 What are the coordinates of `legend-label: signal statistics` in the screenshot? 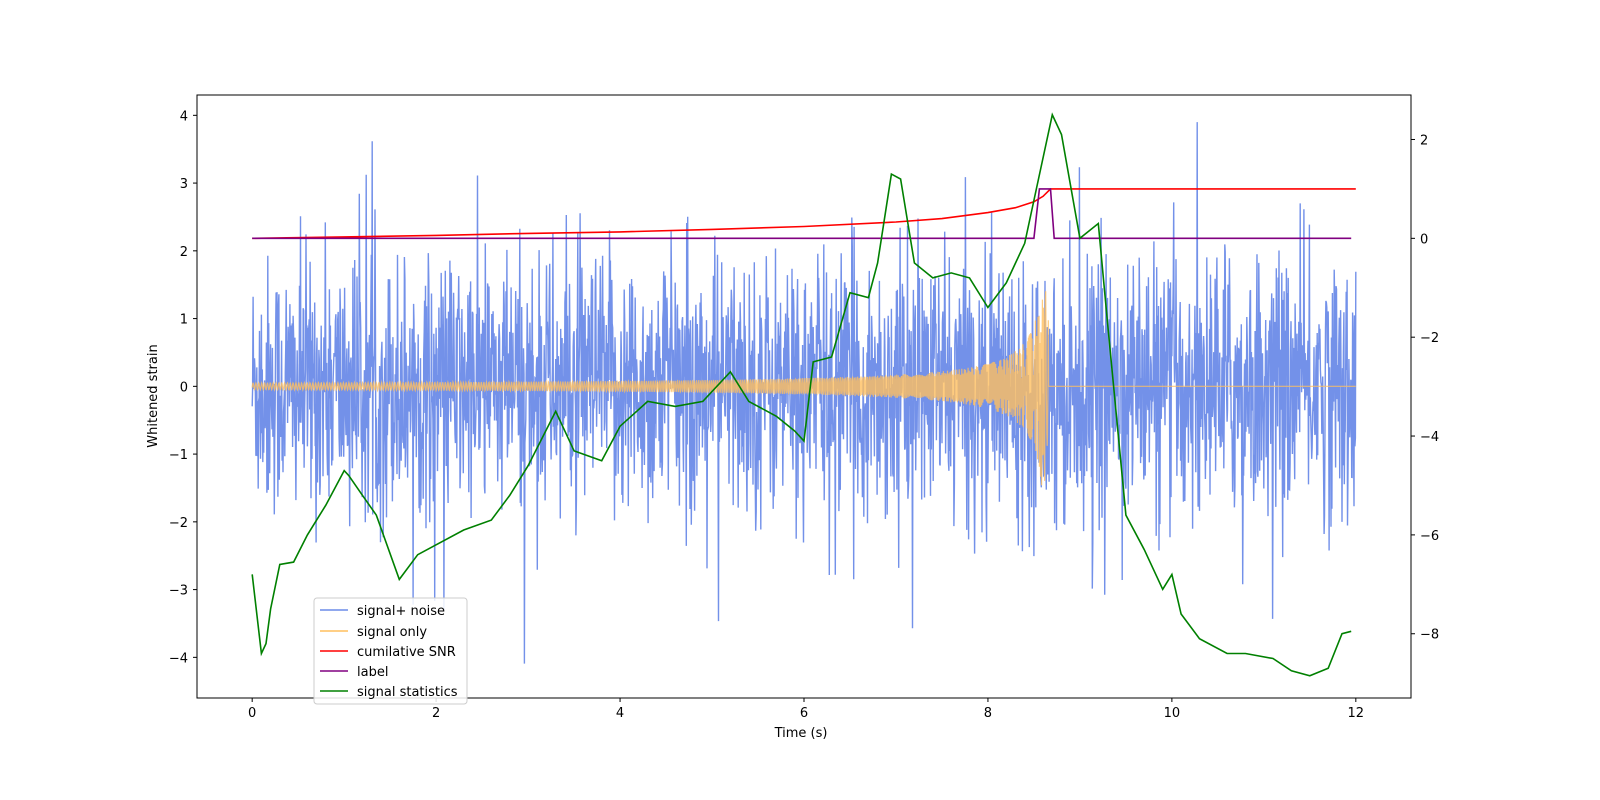 It's located at (407, 692).